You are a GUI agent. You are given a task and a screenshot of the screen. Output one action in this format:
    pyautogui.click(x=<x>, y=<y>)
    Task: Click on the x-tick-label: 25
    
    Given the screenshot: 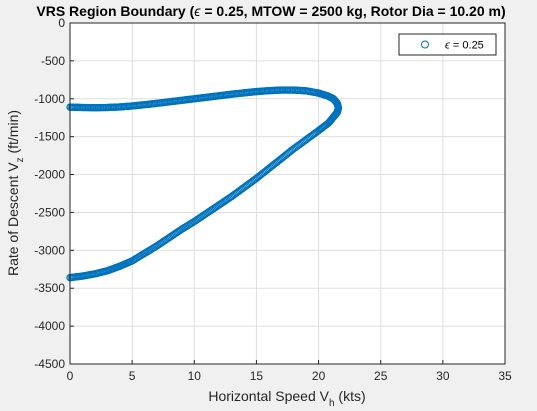 What is the action you would take?
    pyautogui.click(x=381, y=376)
    